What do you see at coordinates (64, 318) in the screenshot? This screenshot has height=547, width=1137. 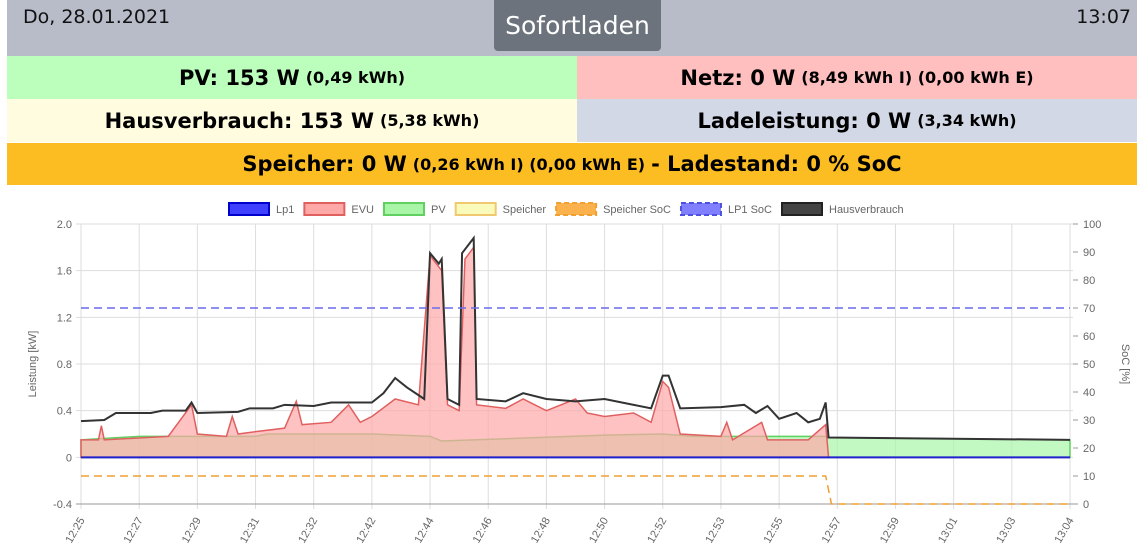 I see `y-tick-label: 1.2` at bounding box center [64, 318].